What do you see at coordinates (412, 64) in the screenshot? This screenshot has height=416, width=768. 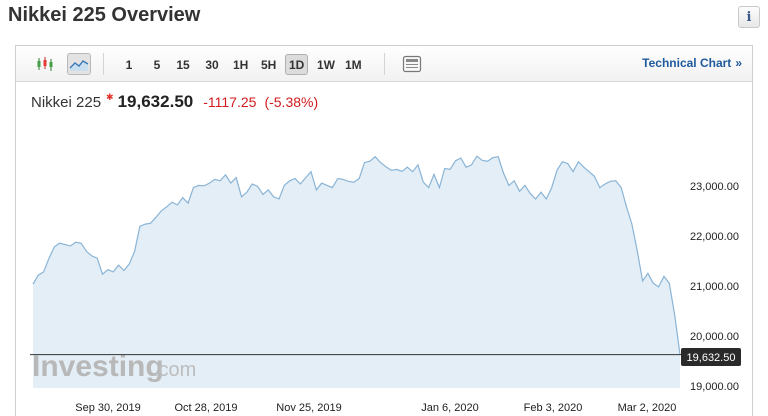 I see `layout-icon` at bounding box center [412, 64].